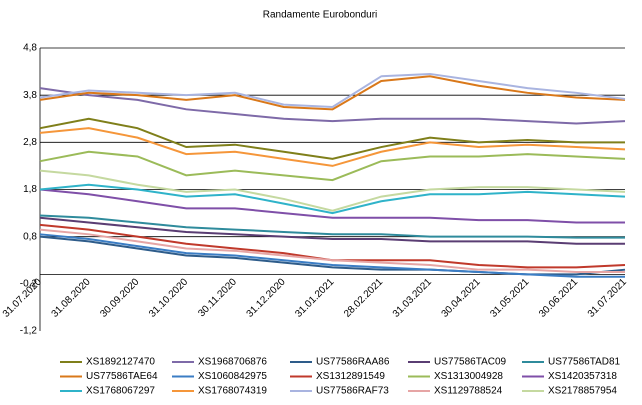 The height and width of the screenshot is (405, 642). I want to click on legend-label: XS1968706876, so click(232, 362).